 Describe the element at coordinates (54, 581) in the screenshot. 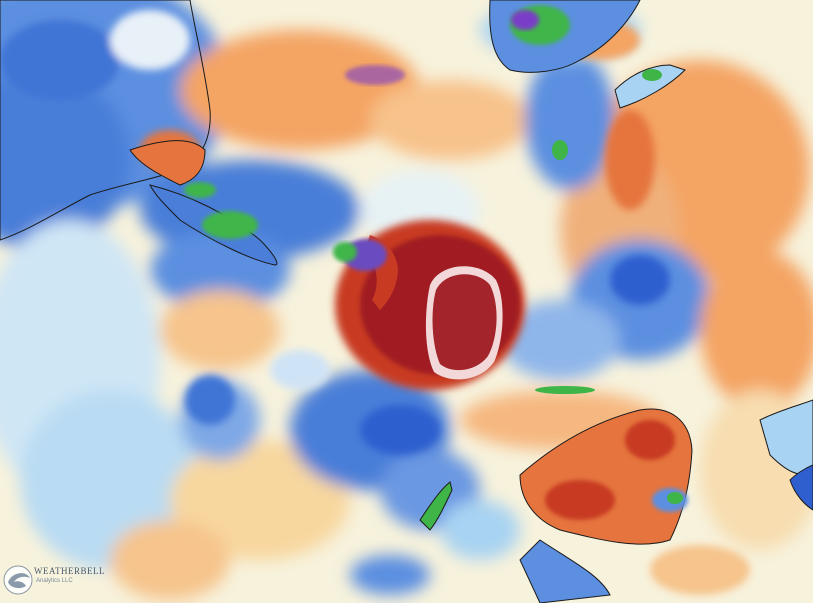

I see `logo-tagline: Analytics LLC` at that location.